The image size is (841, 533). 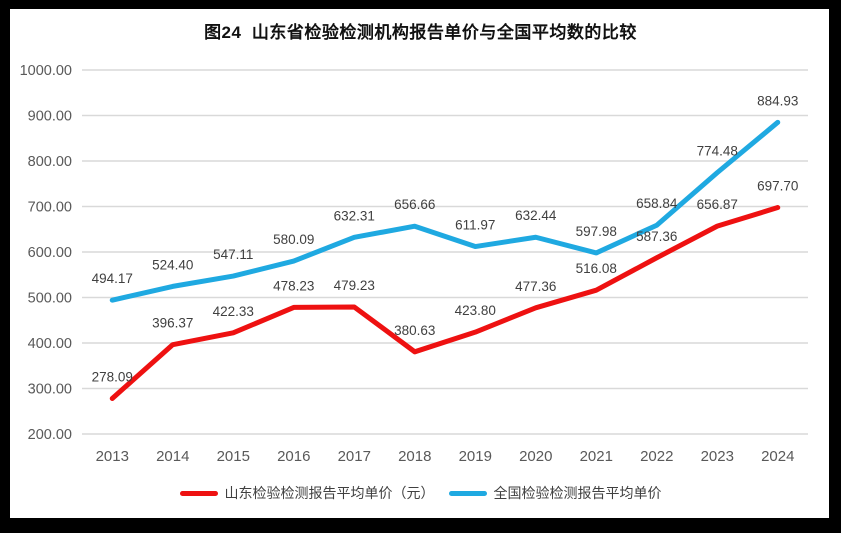 I want to click on y-axis-tick-label: 700.00, so click(x=50, y=208).